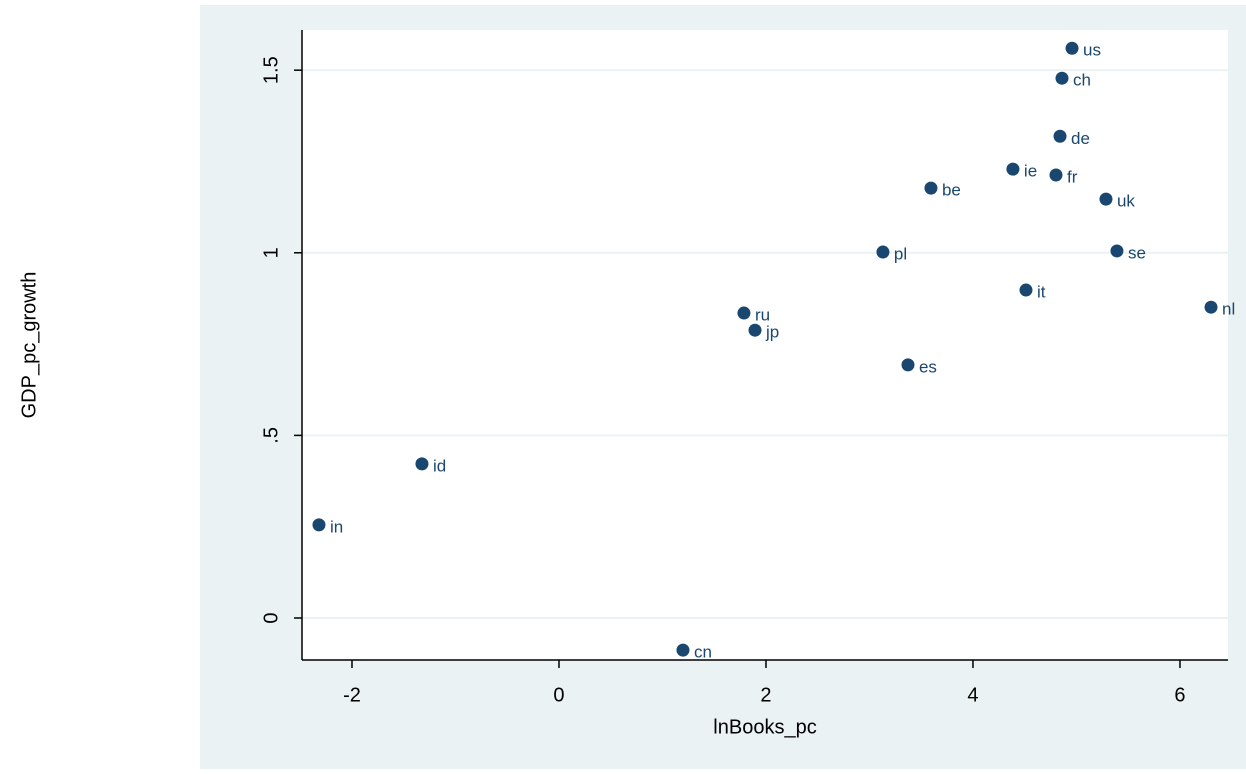 This screenshot has width=1246, height=774. What do you see at coordinates (29, 345) in the screenshot?
I see `y-axis-title: GDP_pc_growth` at bounding box center [29, 345].